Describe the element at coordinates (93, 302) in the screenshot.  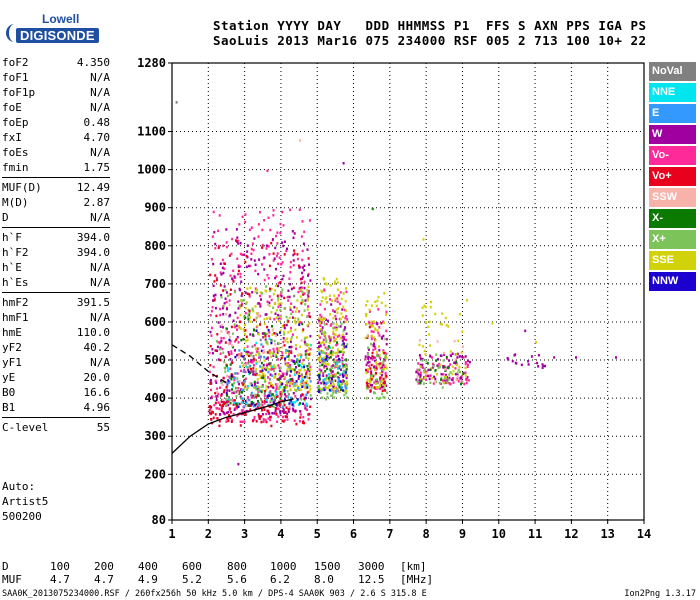
I see `param-value: 391.5` at that location.